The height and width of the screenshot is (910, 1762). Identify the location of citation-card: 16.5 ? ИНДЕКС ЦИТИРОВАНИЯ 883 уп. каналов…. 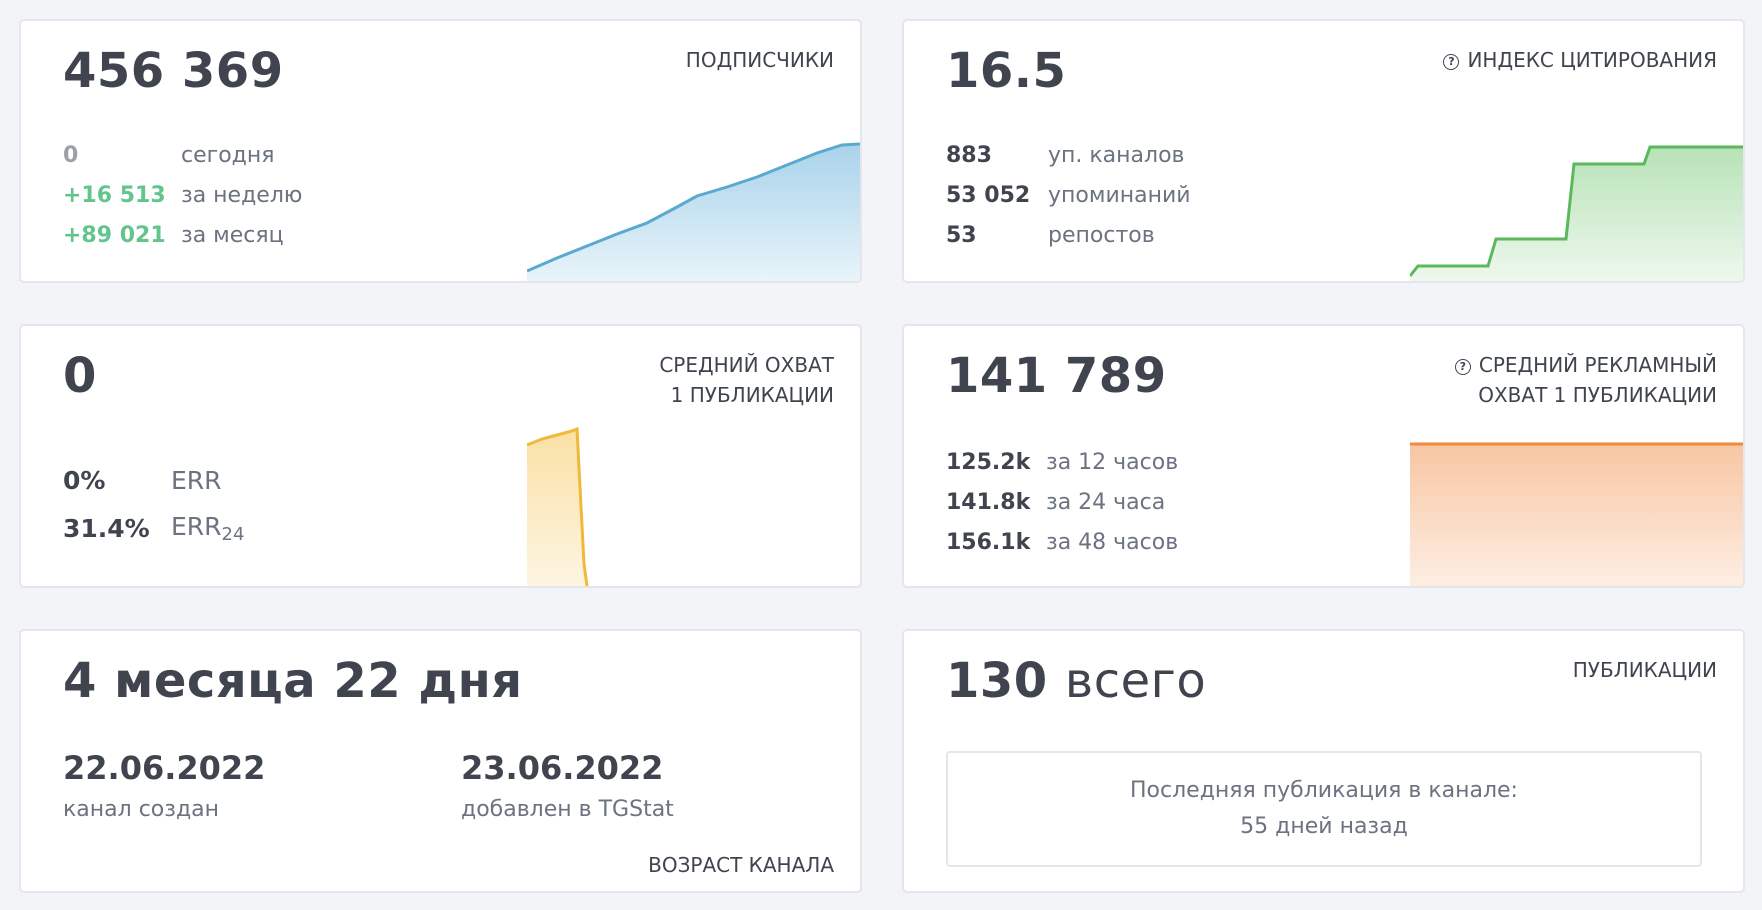
(1323, 151).